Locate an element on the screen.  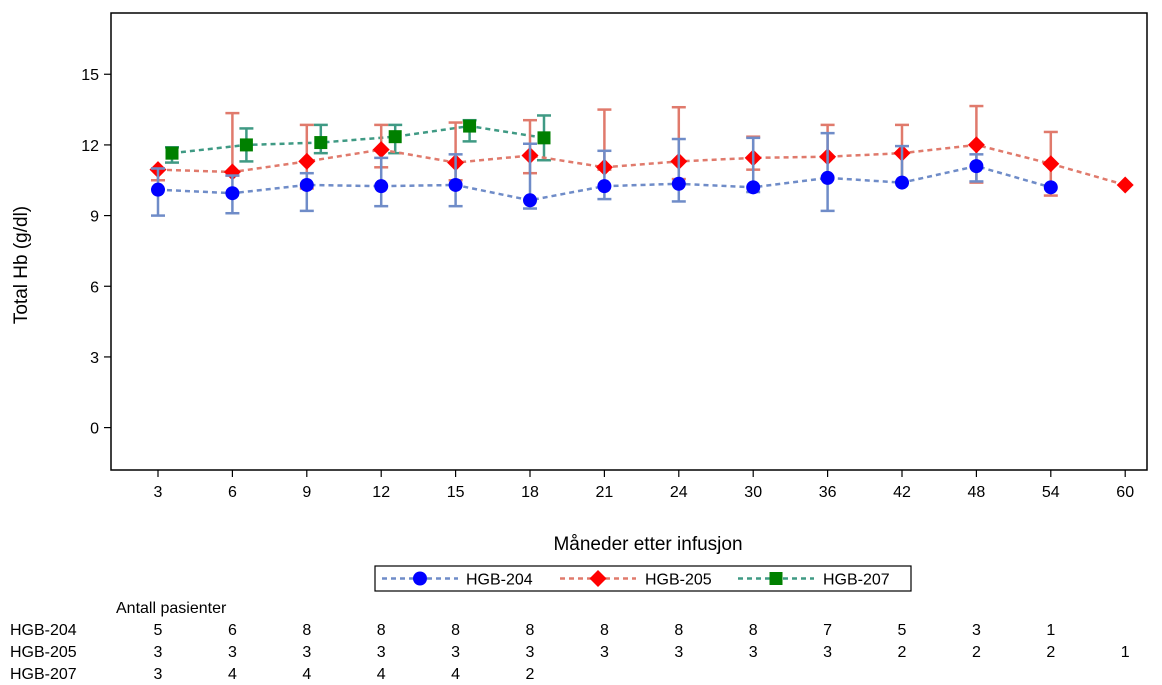
y-tick-label: 12 is located at coordinates (90, 146).